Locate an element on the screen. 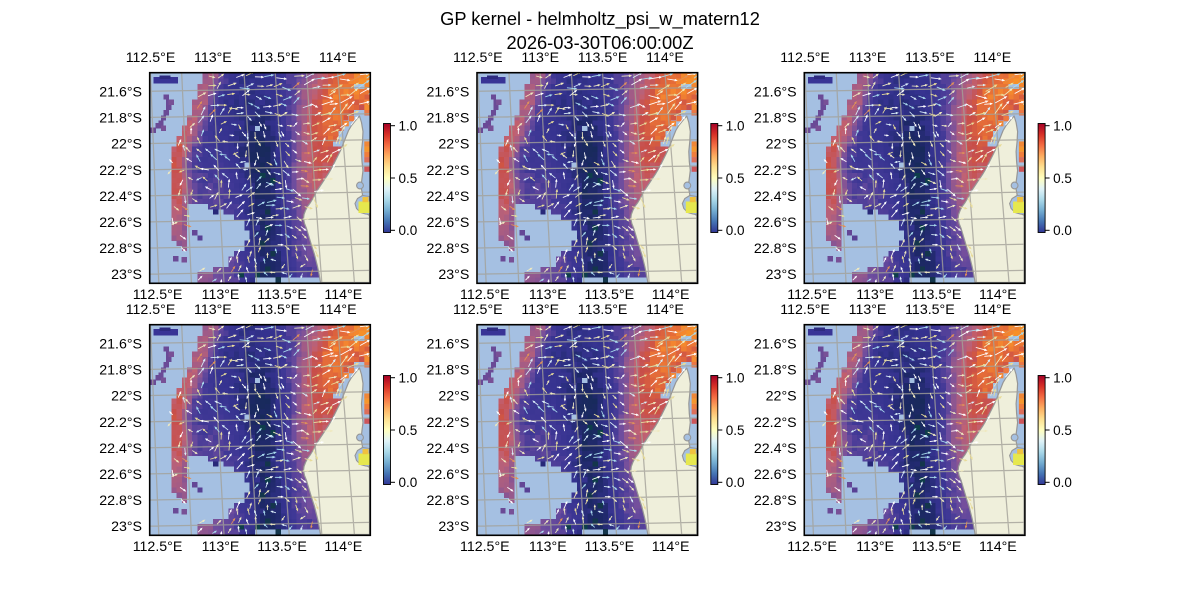 This screenshot has height=605, width=1200. svg-text: 2026-03-30T06:00:00Z is located at coordinates (599, 42).